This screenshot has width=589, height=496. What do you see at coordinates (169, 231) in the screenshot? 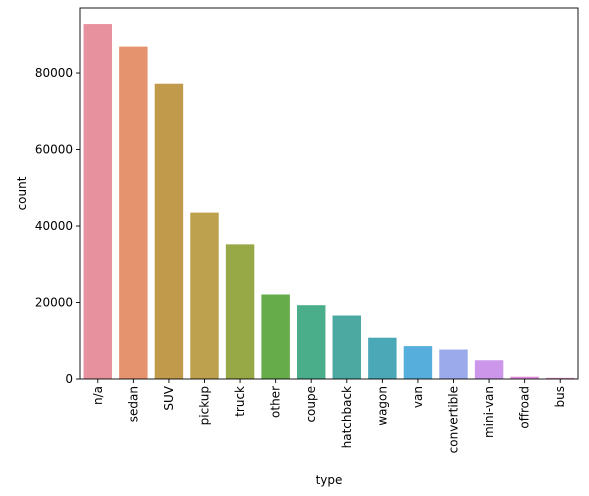
I see `bar-suv` at bounding box center [169, 231].